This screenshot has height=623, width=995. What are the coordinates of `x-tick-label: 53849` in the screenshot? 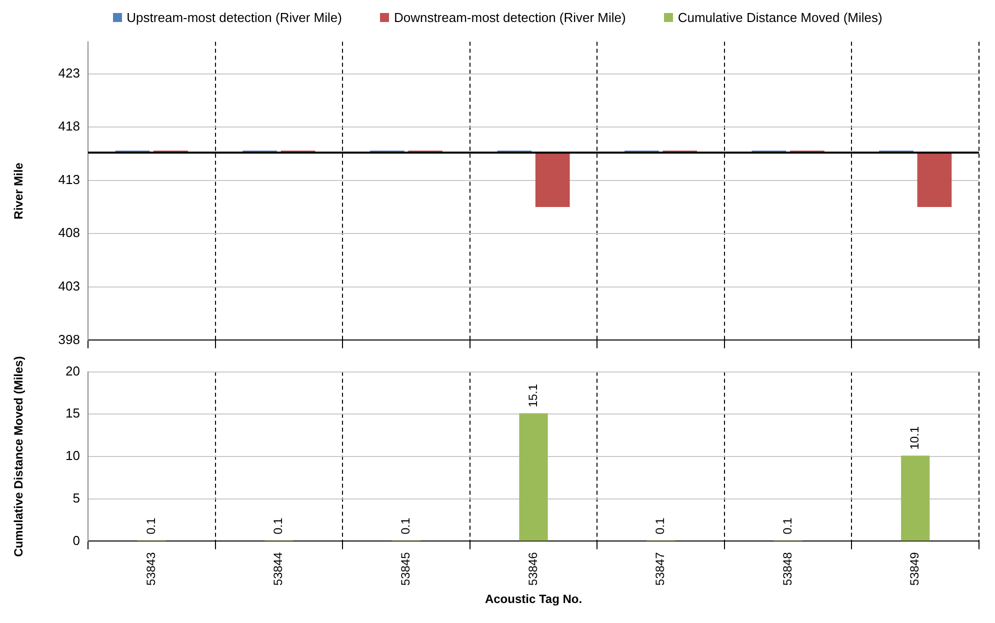 It's located at (915, 569).